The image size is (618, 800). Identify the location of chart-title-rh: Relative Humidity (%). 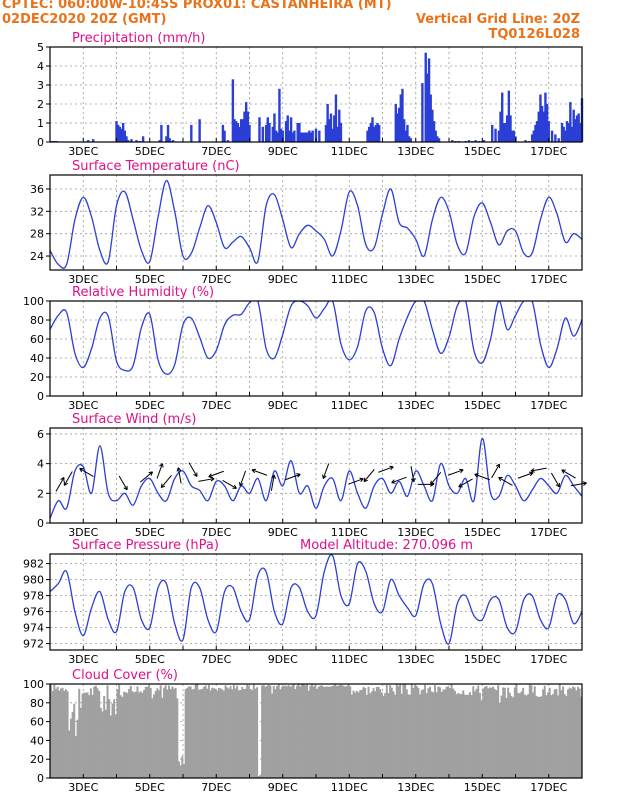
(143, 292).